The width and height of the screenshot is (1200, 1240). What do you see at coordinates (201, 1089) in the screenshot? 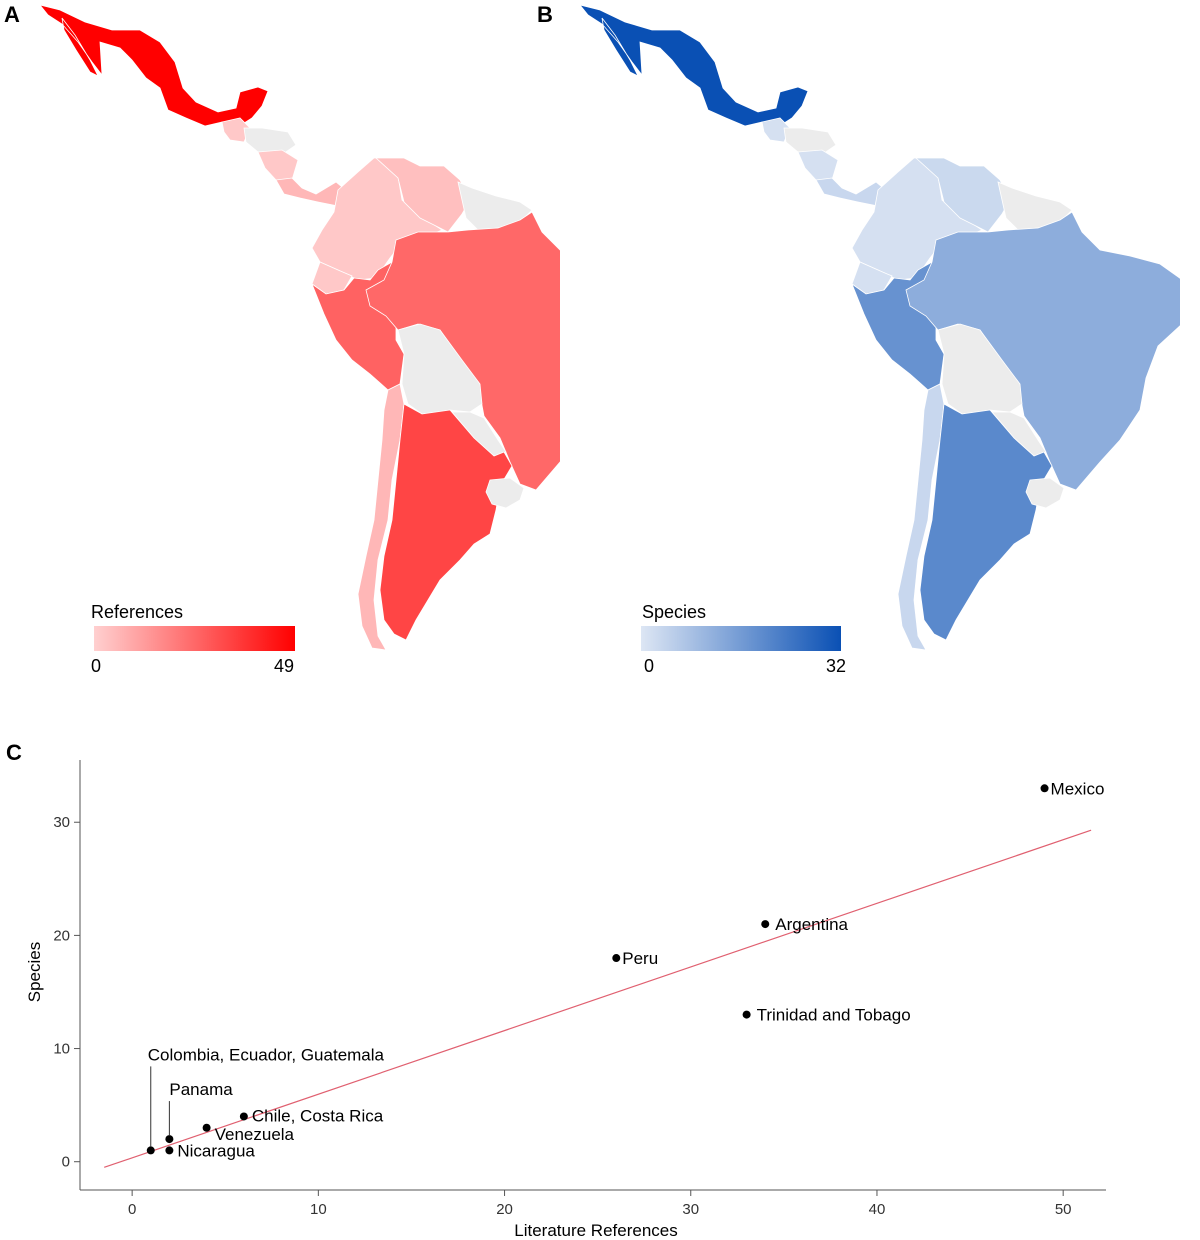
I see `point-label: Panama` at bounding box center [201, 1089].